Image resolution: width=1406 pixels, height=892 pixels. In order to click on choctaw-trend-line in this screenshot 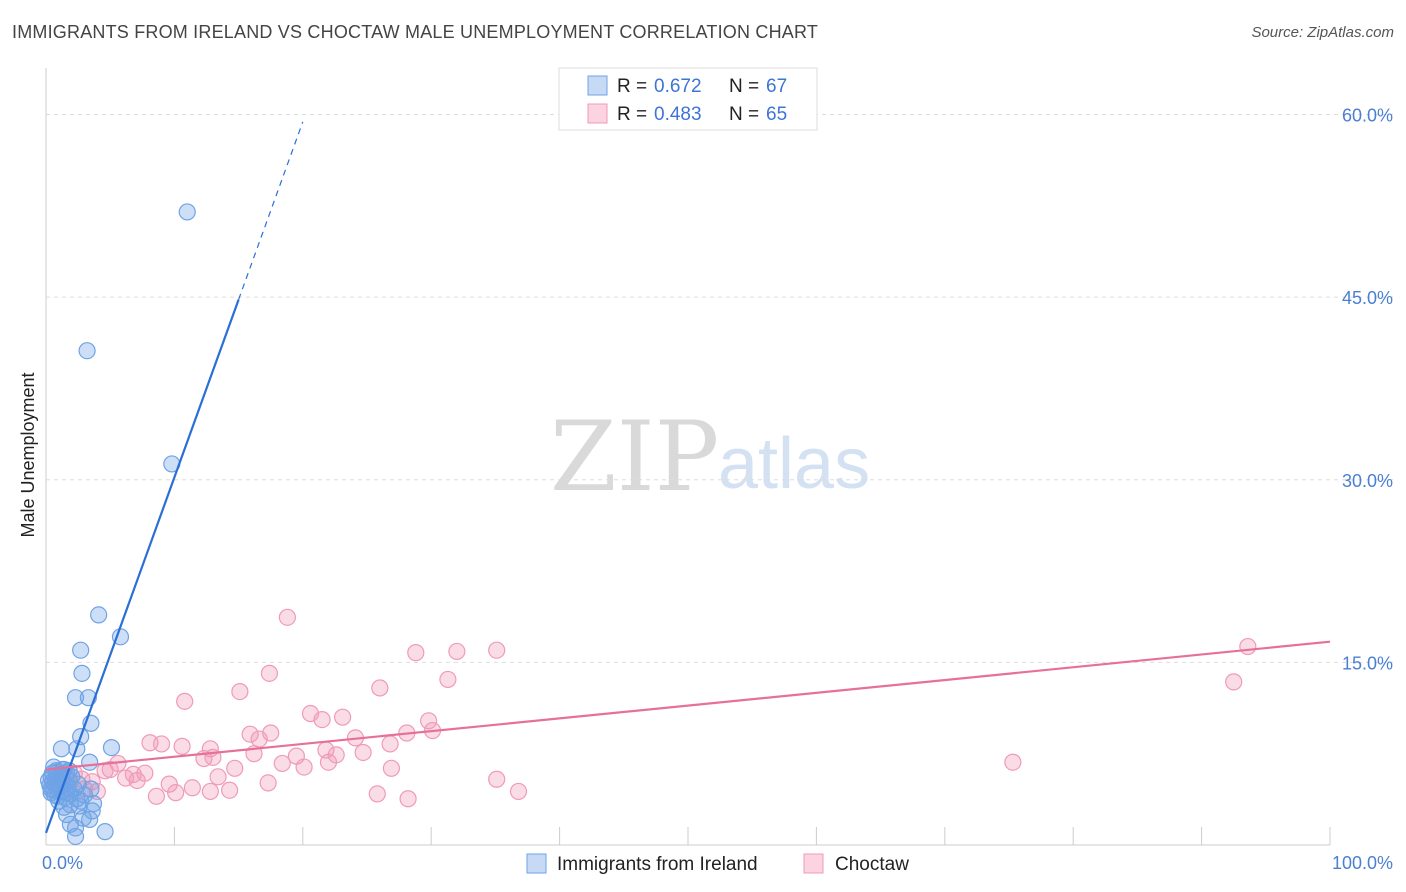, I will do `click(688, 705)`.